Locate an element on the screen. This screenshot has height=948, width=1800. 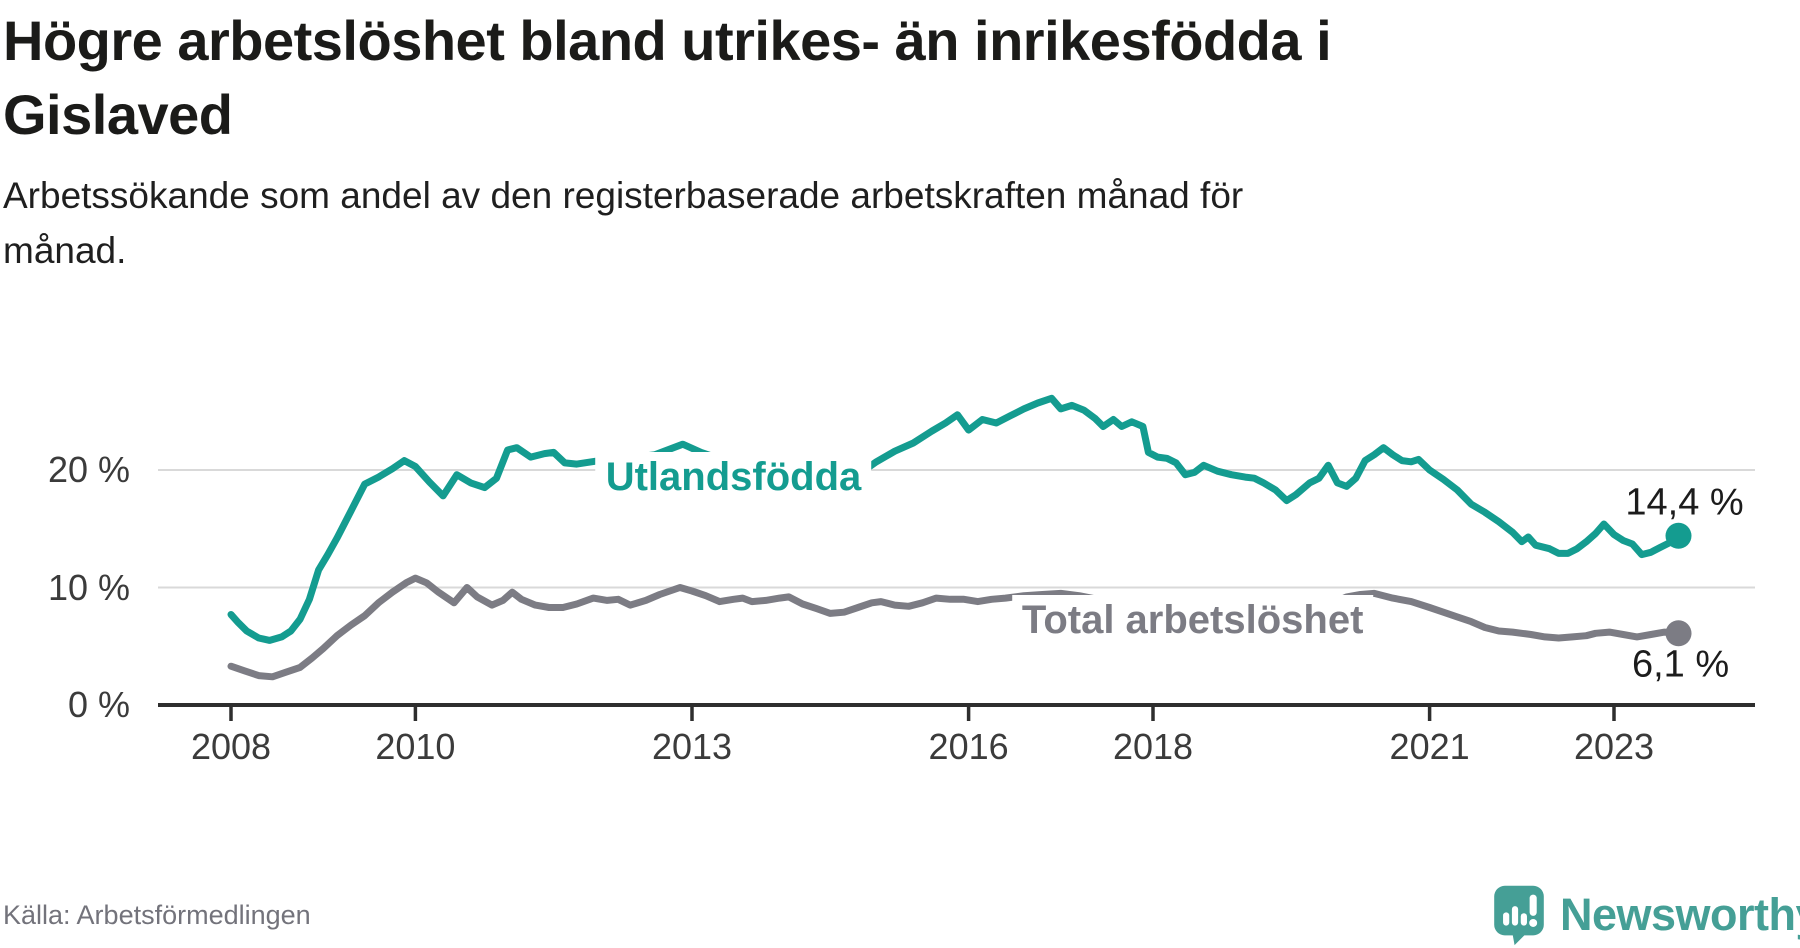
newsworthy-logo: Newsworthy is located at coordinates (1646, 915).